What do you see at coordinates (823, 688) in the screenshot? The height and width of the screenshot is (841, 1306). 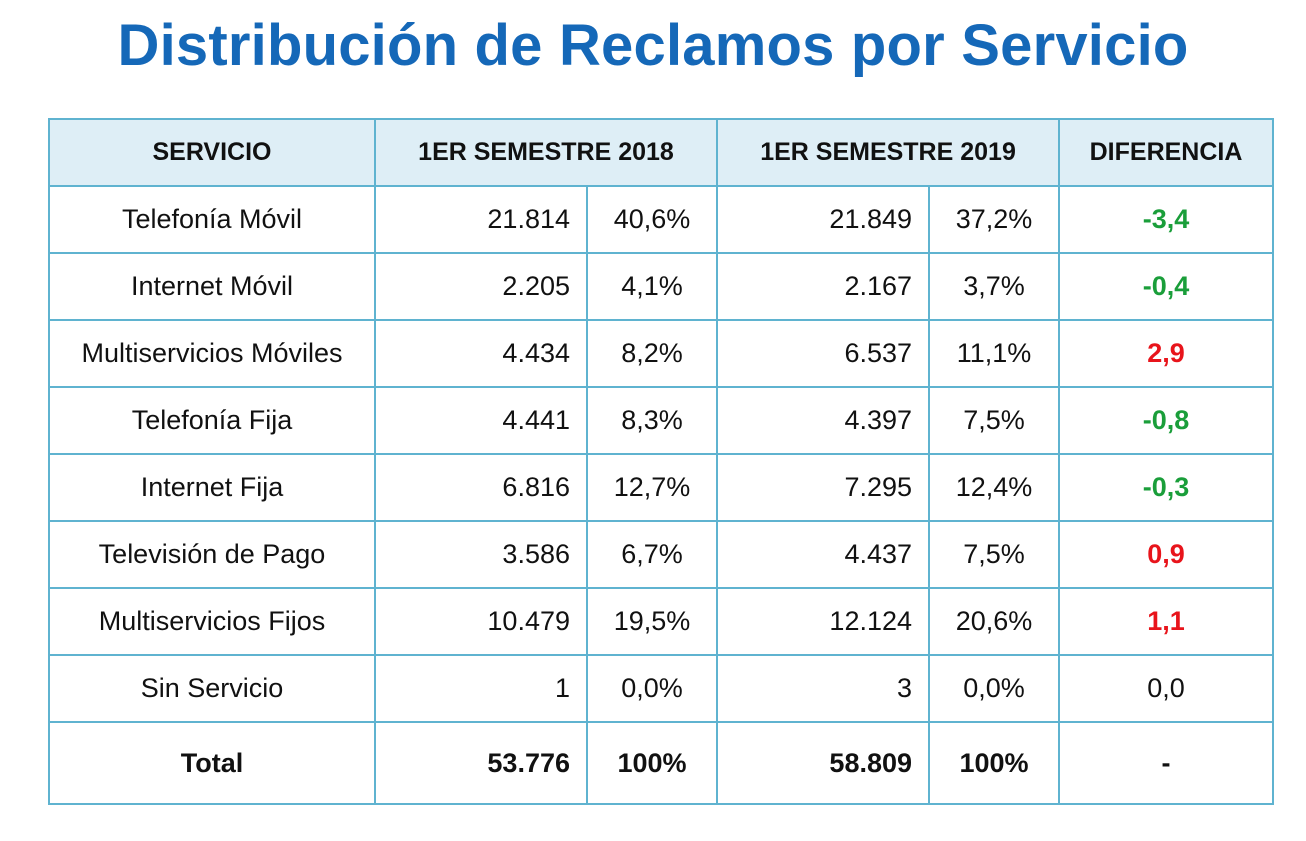 I see `cell-value-2019: 3` at bounding box center [823, 688].